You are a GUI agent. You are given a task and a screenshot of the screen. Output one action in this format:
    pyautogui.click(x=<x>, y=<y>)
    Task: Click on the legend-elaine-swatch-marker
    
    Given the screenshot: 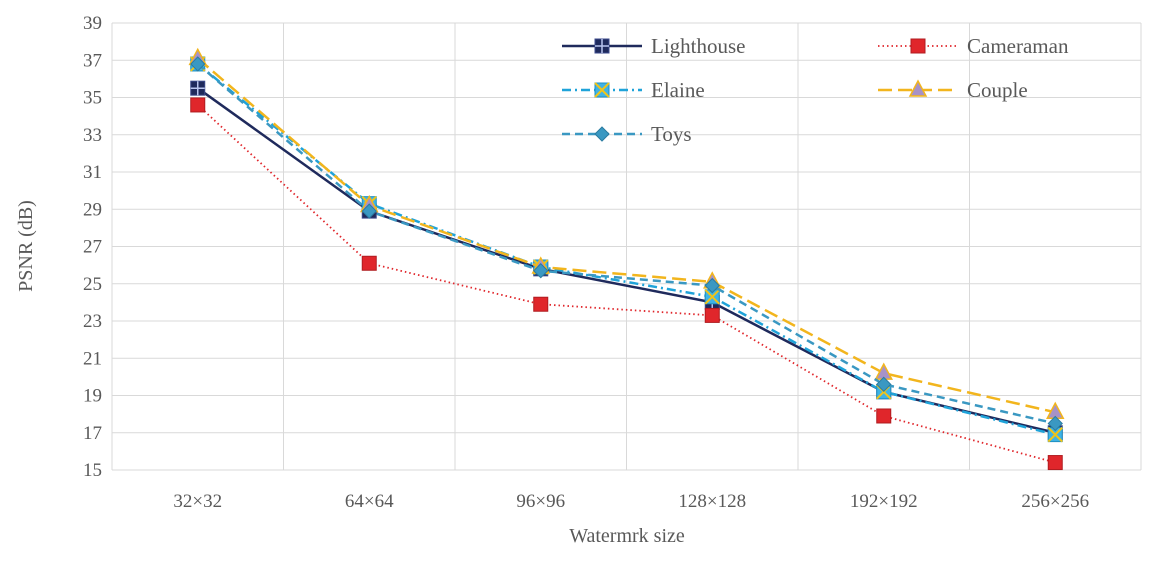 What is the action you would take?
    pyautogui.click(x=602, y=90)
    